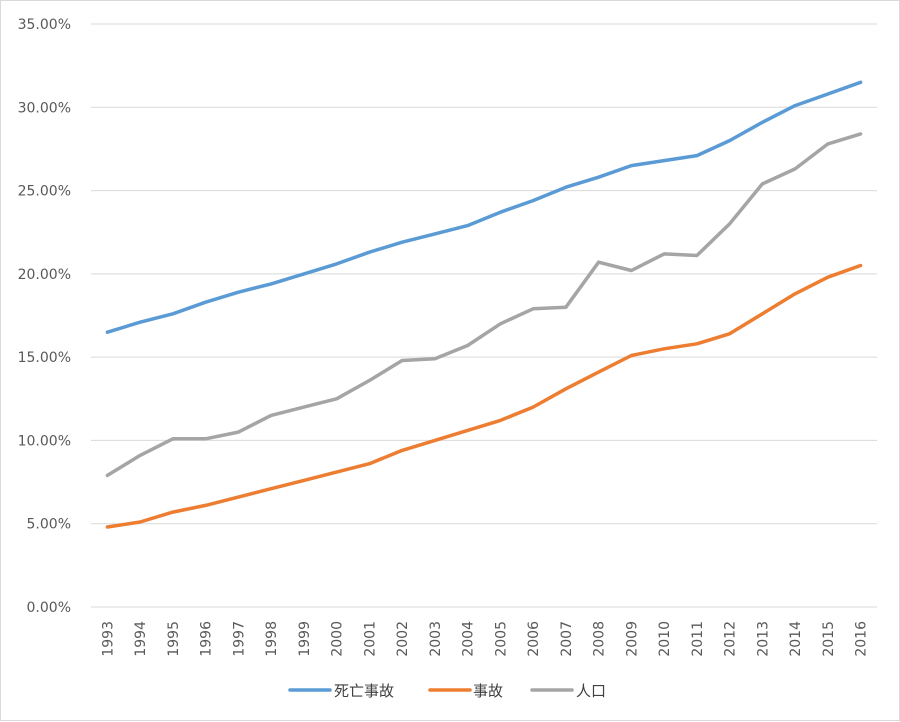 This screenshot has width=900, height=722. Describe the element at coordinates (370, 639) in the screenshot. I see `x-tick-label: 2001` at that location.